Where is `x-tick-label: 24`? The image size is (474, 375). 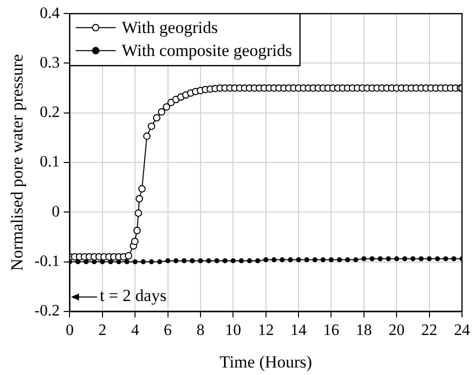 x-tick-label: 24 is located at coordinates (462, 331).